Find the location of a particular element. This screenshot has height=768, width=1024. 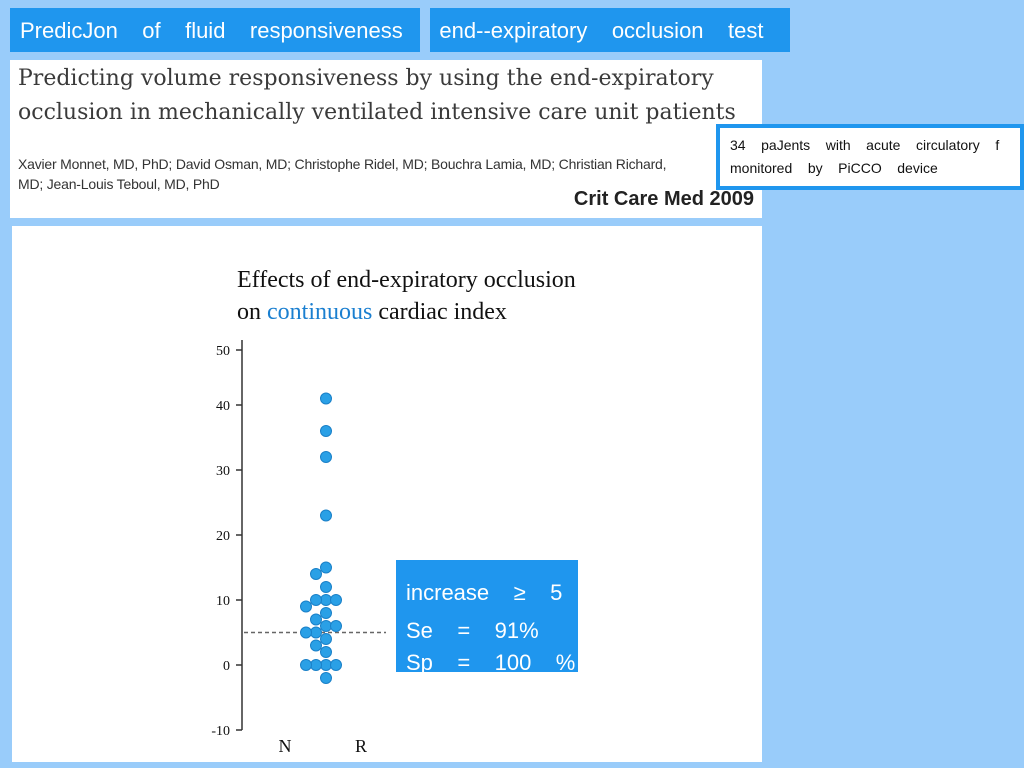

y-tick-label: 50 is located at coordinates (223, 351).